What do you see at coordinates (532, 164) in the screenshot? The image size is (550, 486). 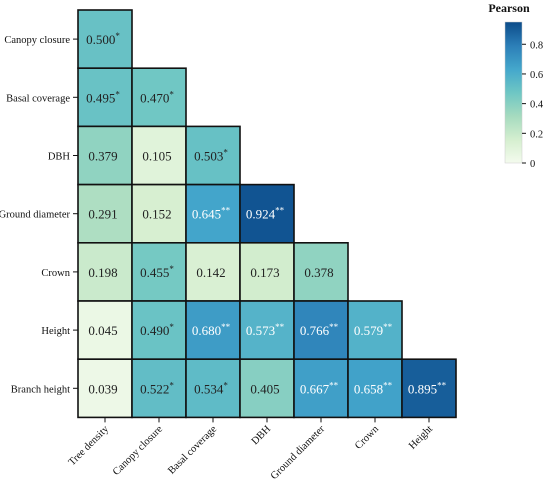 I see `colorbar-tick-label: 0` at bounding box center [532, 164].